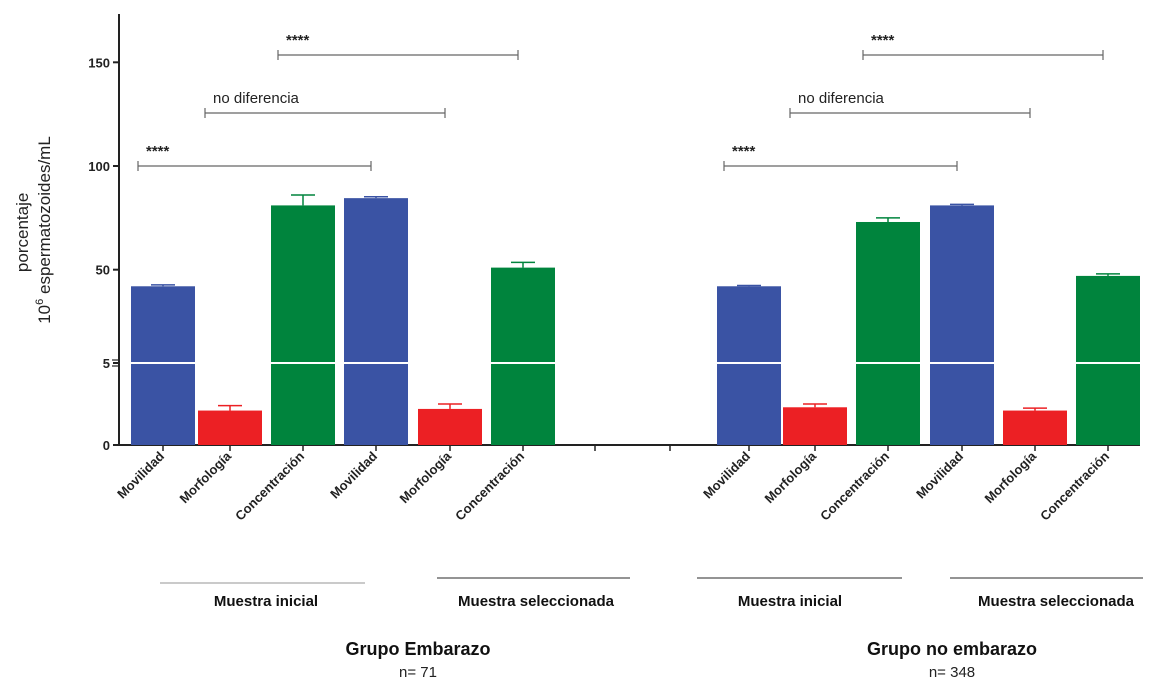 This screenshot has width=1159, height=683. I want to click on y-axis-label-line2: 106 espermatozoides/mL, so click(44, 230).